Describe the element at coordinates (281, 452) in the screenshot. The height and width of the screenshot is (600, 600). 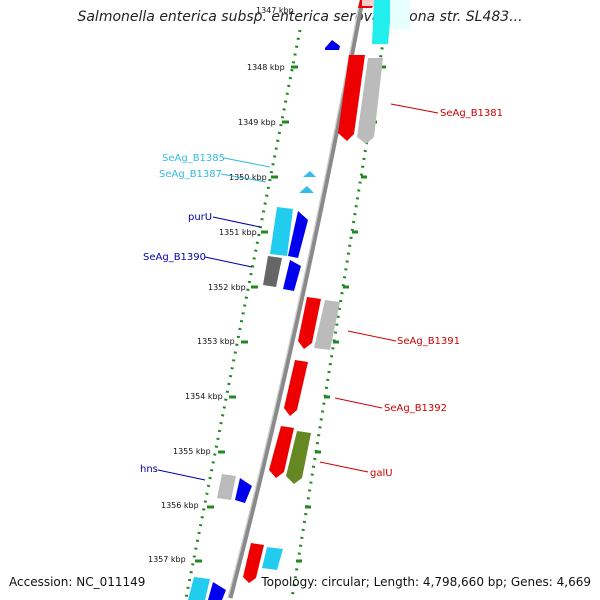
I see `gene-red-galU` at that location.